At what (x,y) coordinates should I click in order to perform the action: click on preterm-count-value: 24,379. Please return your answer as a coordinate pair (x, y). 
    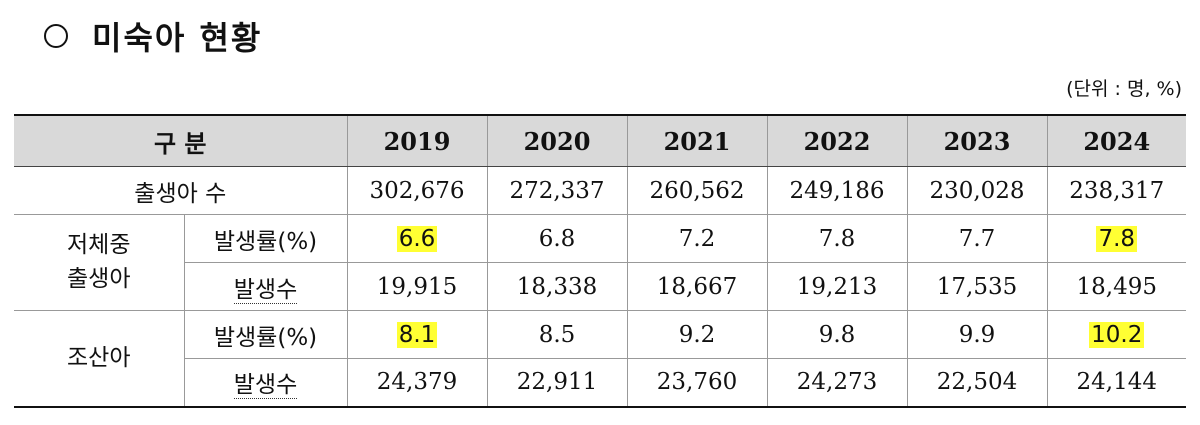
    Looking at the image, I should click on (417, 382).